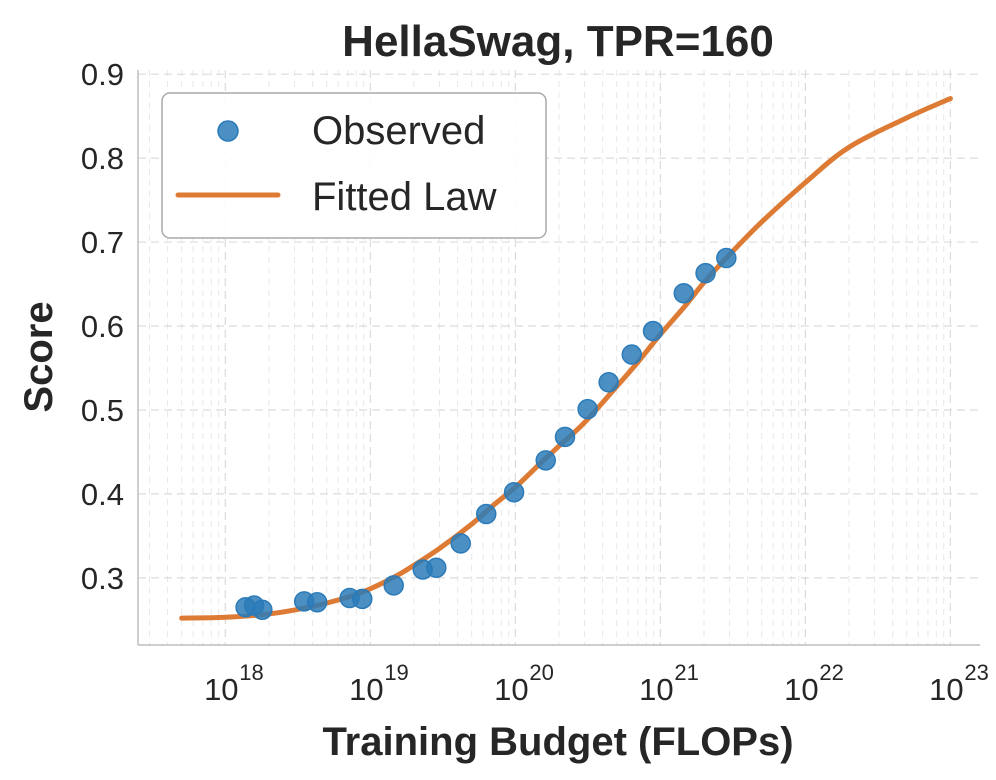  What do you see at coordinates (558, 41) in the screenshot?
I see `chart-title: HellaSwag, TPR=160` at bounding box center [558, 41].